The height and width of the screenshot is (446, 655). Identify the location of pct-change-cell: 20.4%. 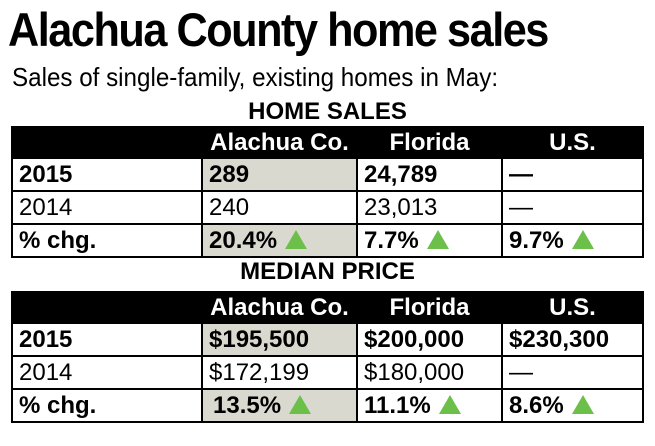
(279, 240).